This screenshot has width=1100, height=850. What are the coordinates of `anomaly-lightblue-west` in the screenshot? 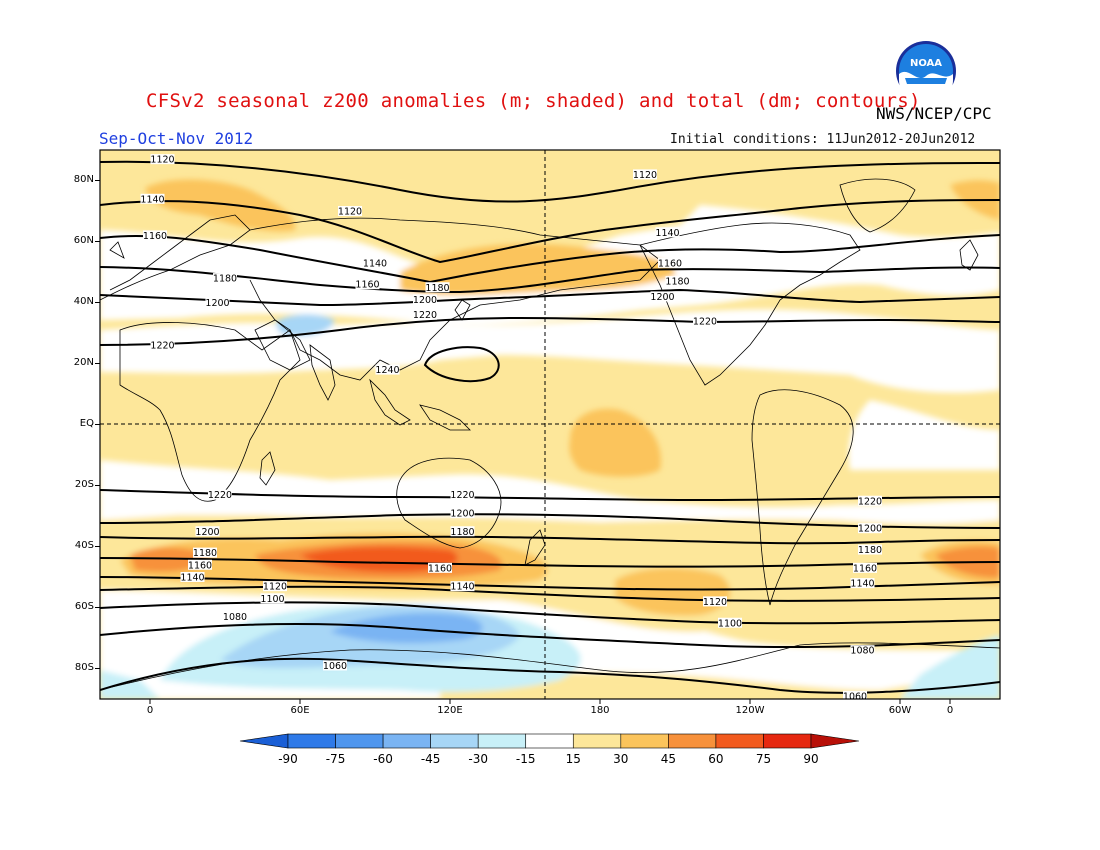 It's located at (130, 684).